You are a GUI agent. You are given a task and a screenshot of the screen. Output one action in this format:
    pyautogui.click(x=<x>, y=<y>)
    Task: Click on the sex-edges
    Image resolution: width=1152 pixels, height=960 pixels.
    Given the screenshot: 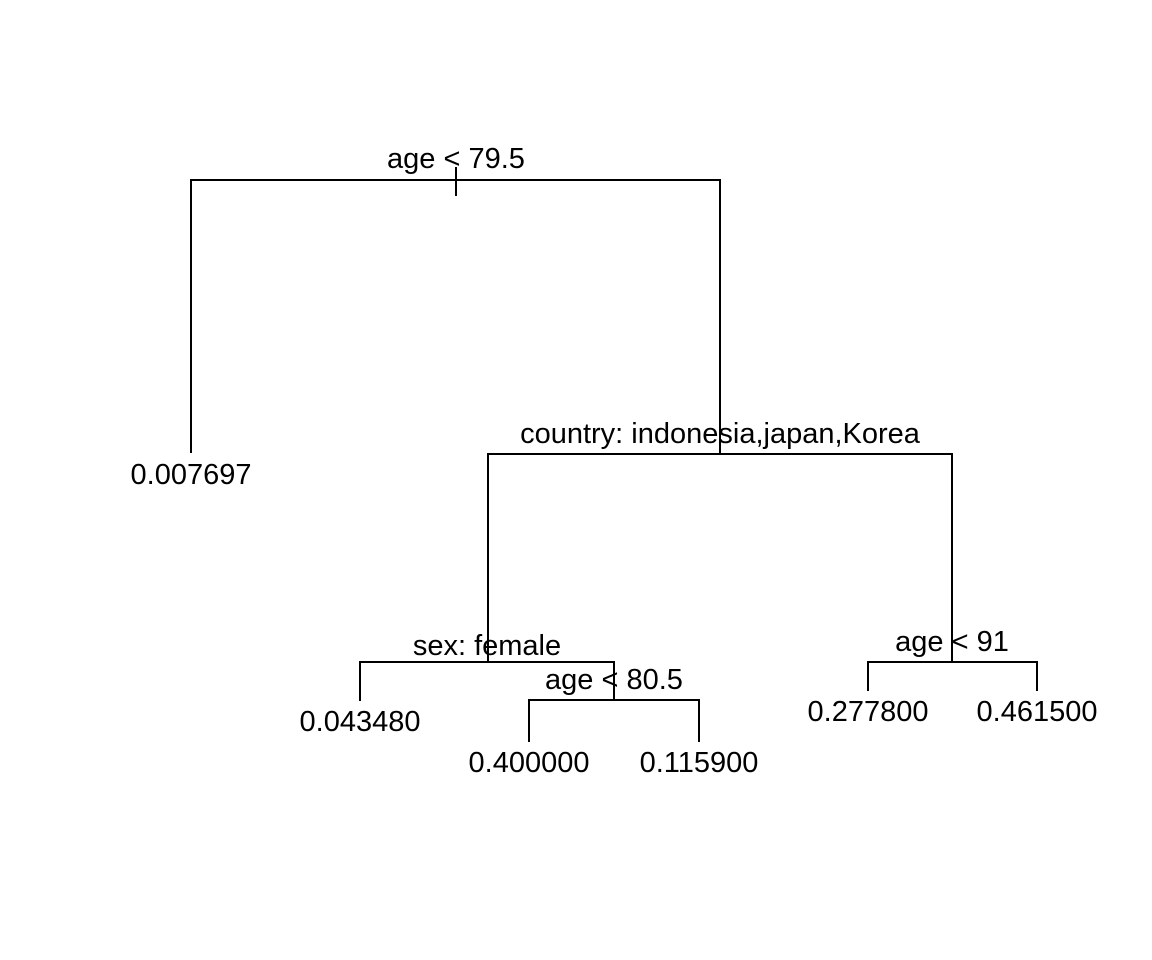 What is the action you would take?
    pyautogui.click(x=487, y=681)
    